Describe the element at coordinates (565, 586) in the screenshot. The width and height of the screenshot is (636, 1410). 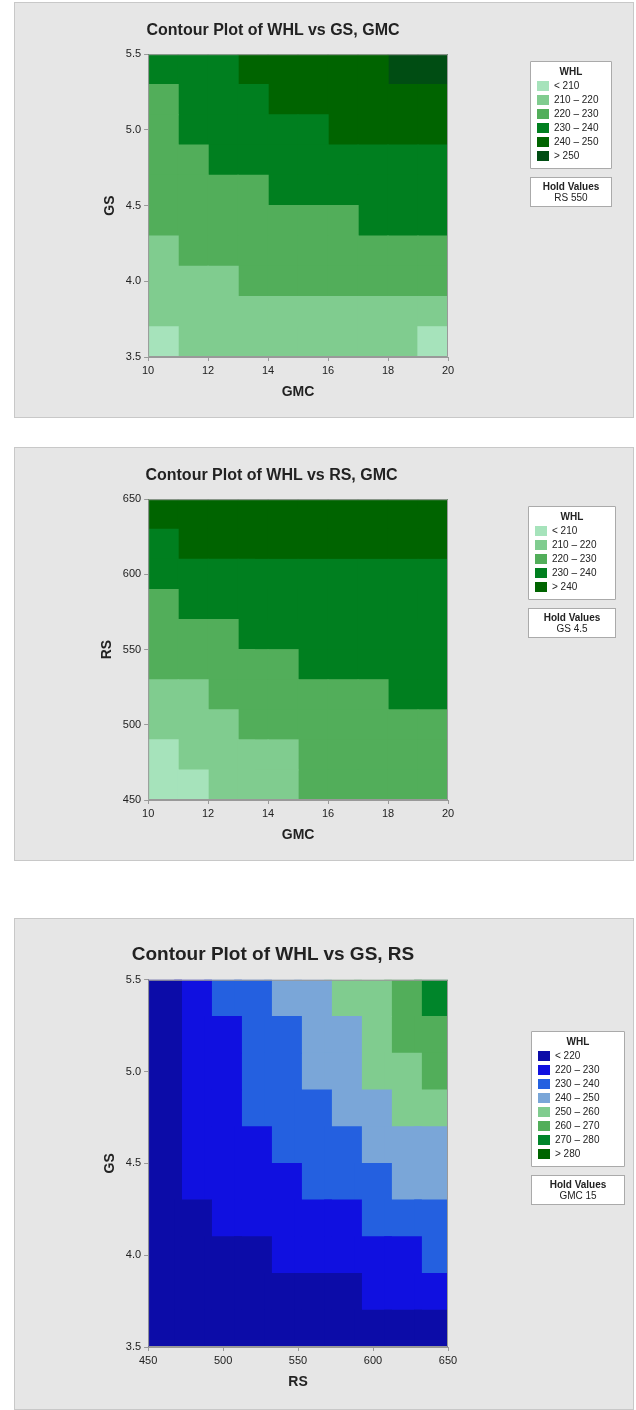
I see `legend-label: > 240` at that location.